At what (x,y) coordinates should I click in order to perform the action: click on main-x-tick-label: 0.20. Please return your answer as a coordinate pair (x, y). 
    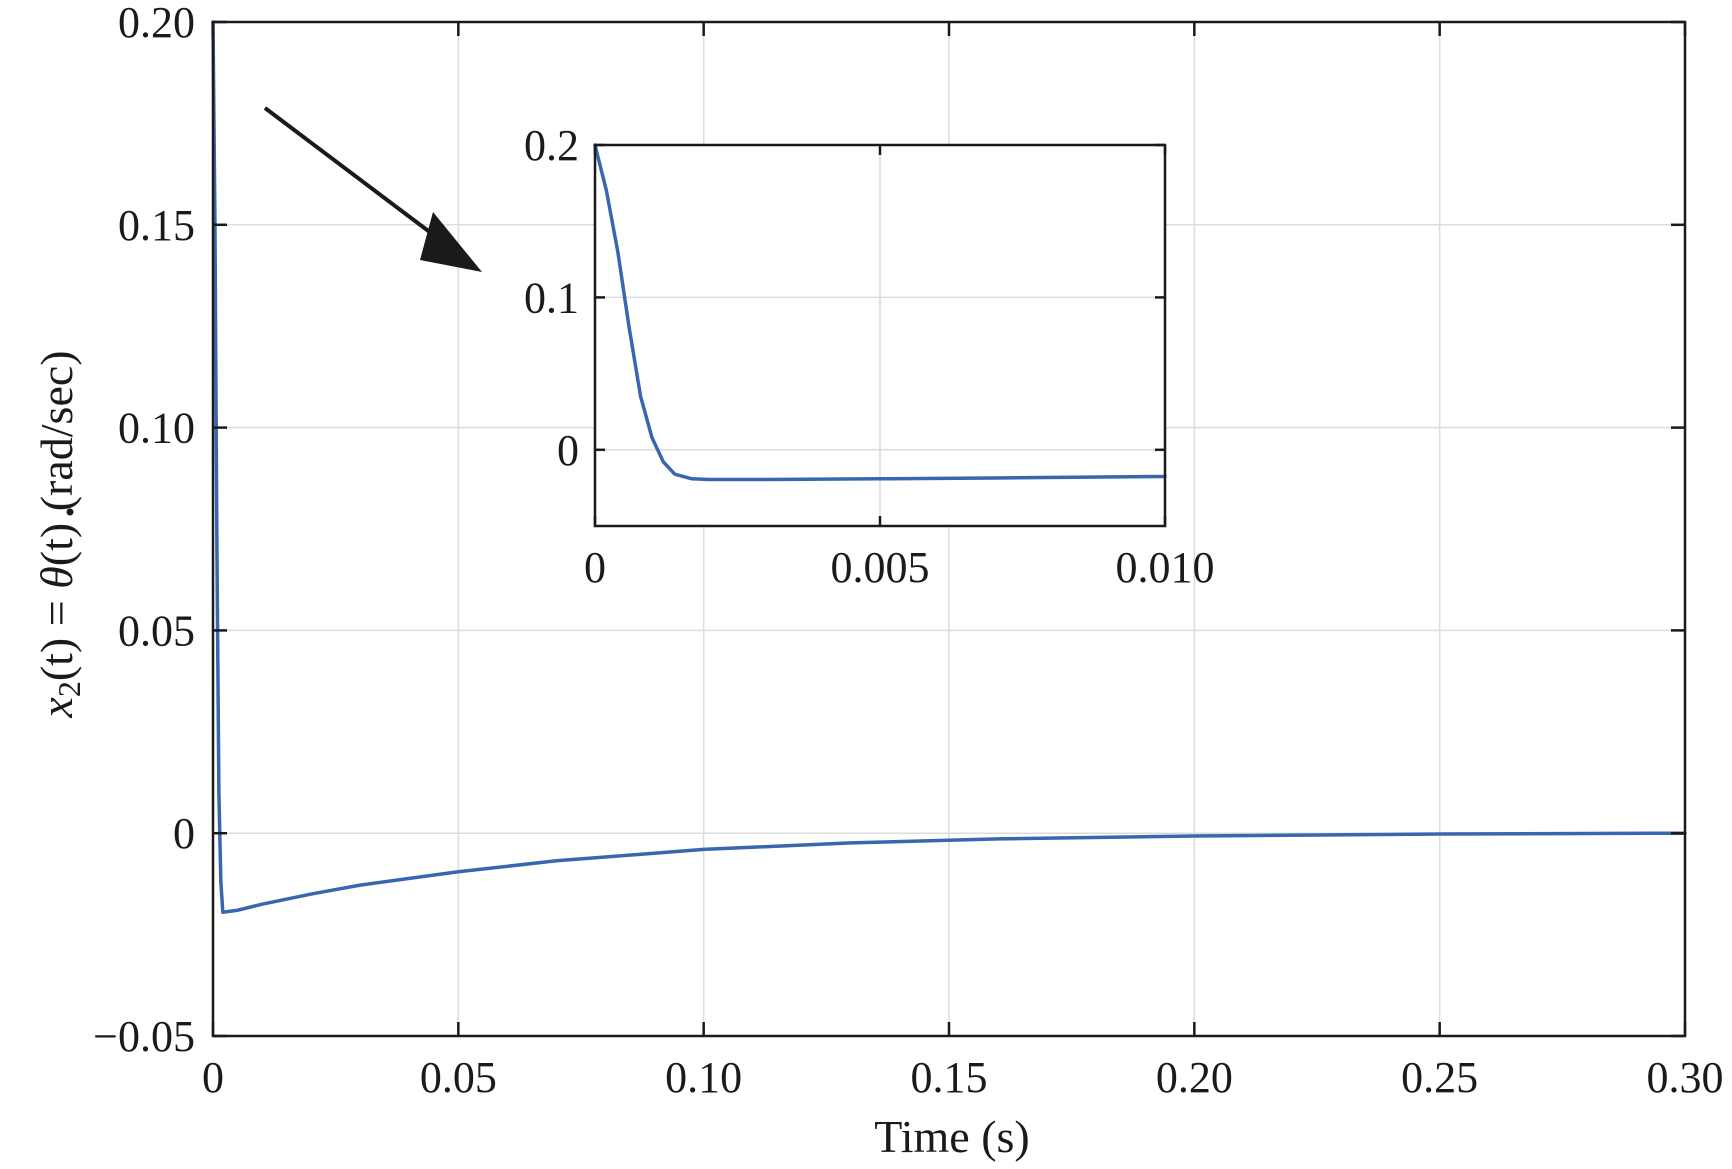
    Looking at the image, I should click on (1194, 1077).